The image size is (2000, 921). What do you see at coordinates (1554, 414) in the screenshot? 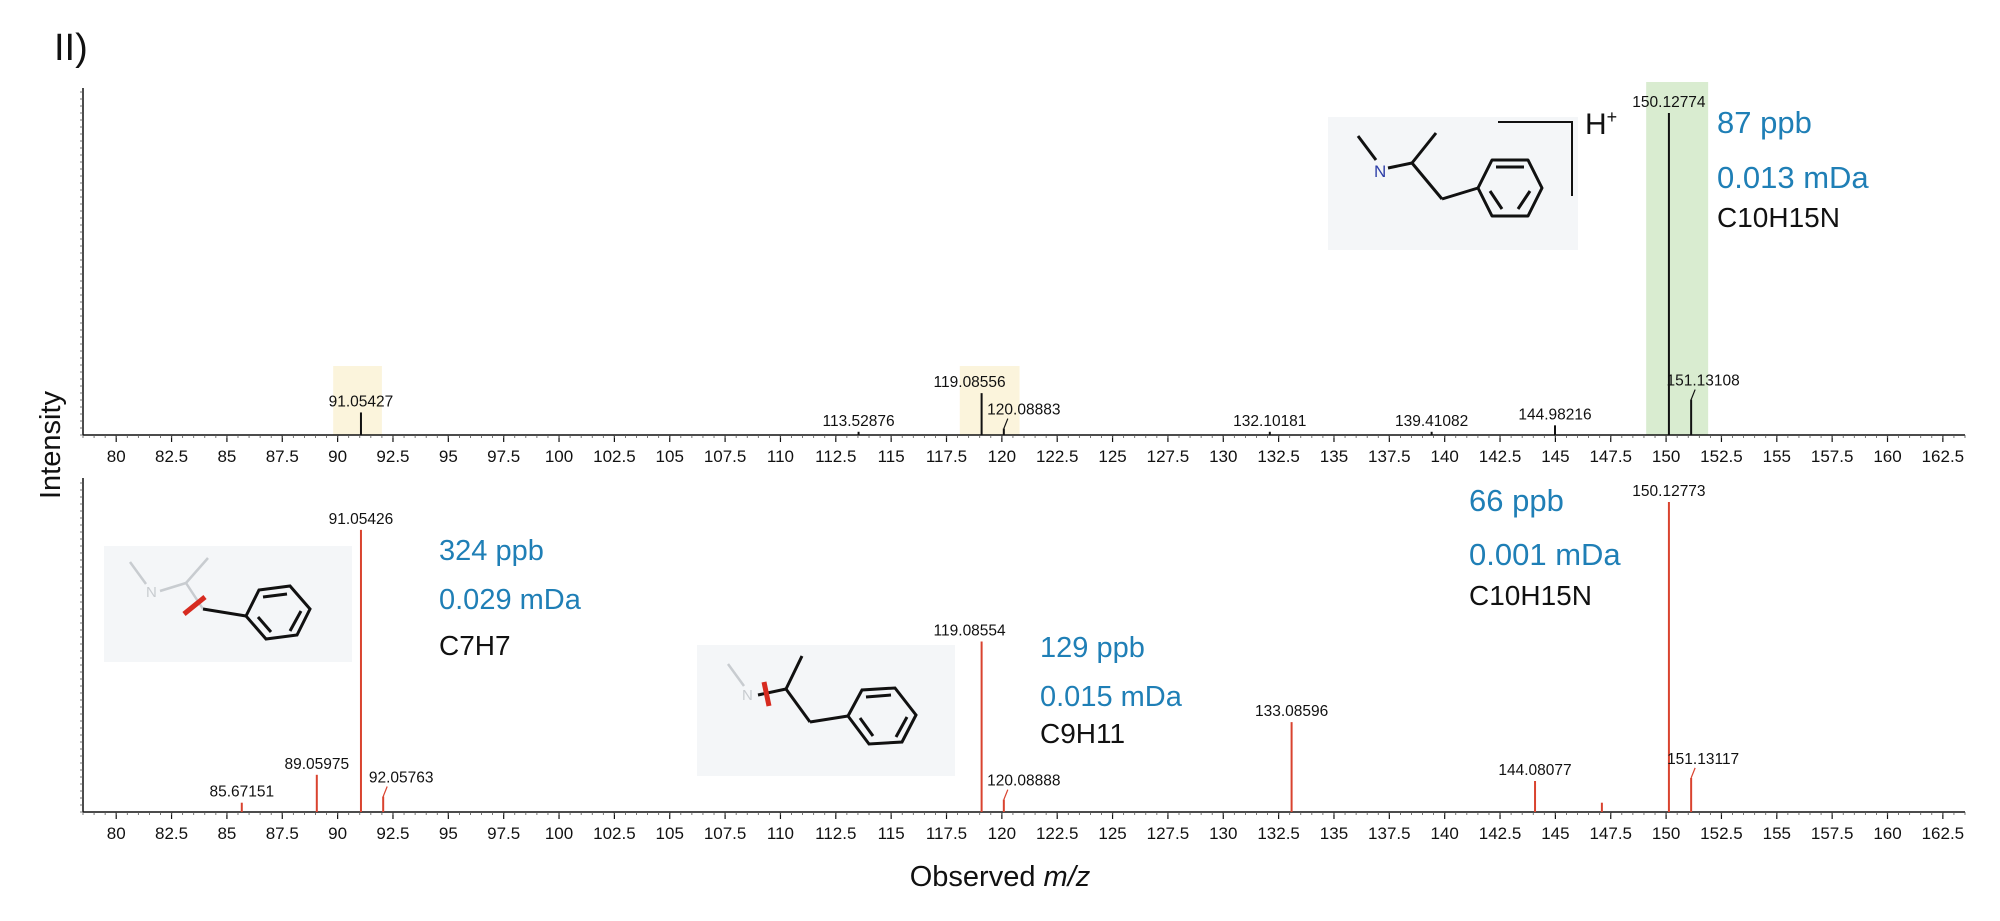
I see `peak-label: 144.98216` at bounding box center [1554, 414].